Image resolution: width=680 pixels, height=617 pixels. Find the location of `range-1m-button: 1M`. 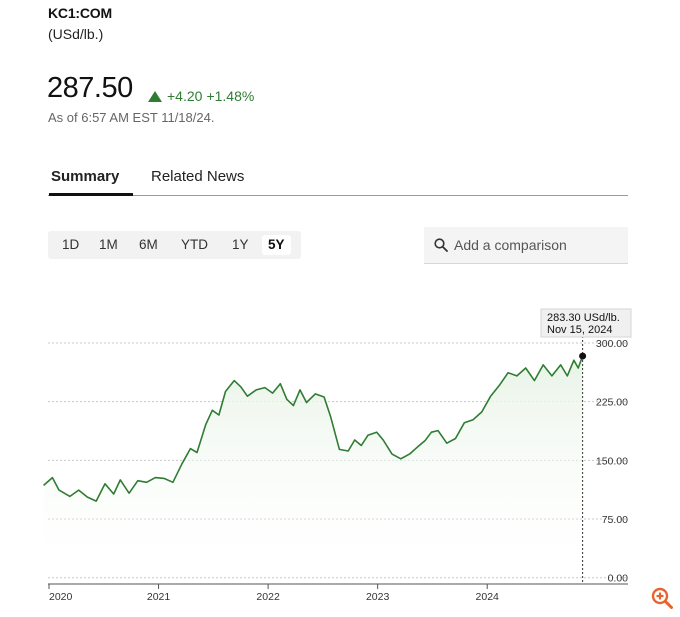

range-1m-button: 1M is located at coordinates (108, 244).